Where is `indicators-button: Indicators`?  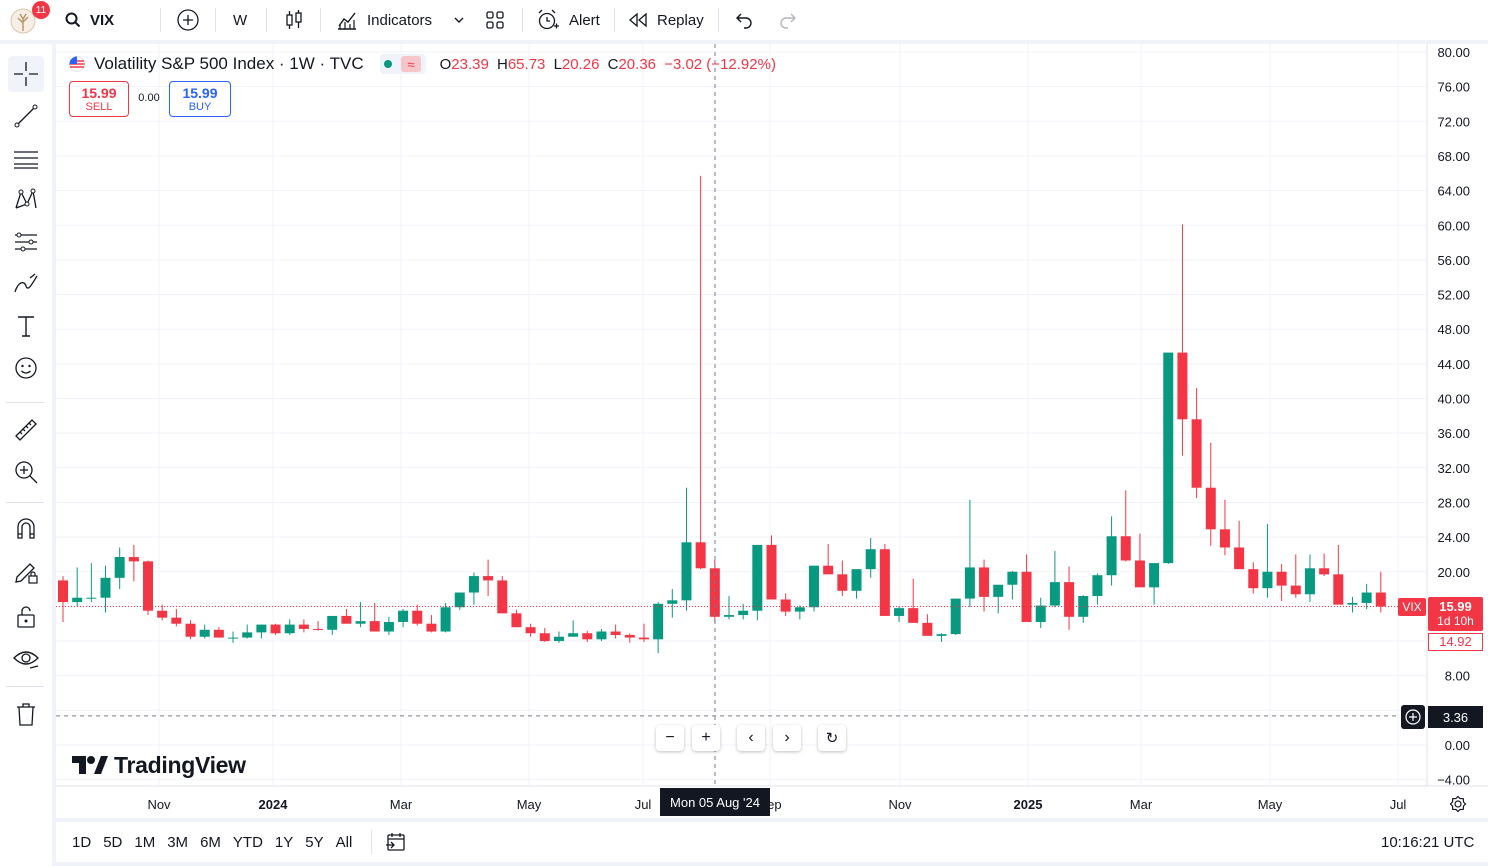
indicators-button: Indicators is located at coordinates (384, 20).